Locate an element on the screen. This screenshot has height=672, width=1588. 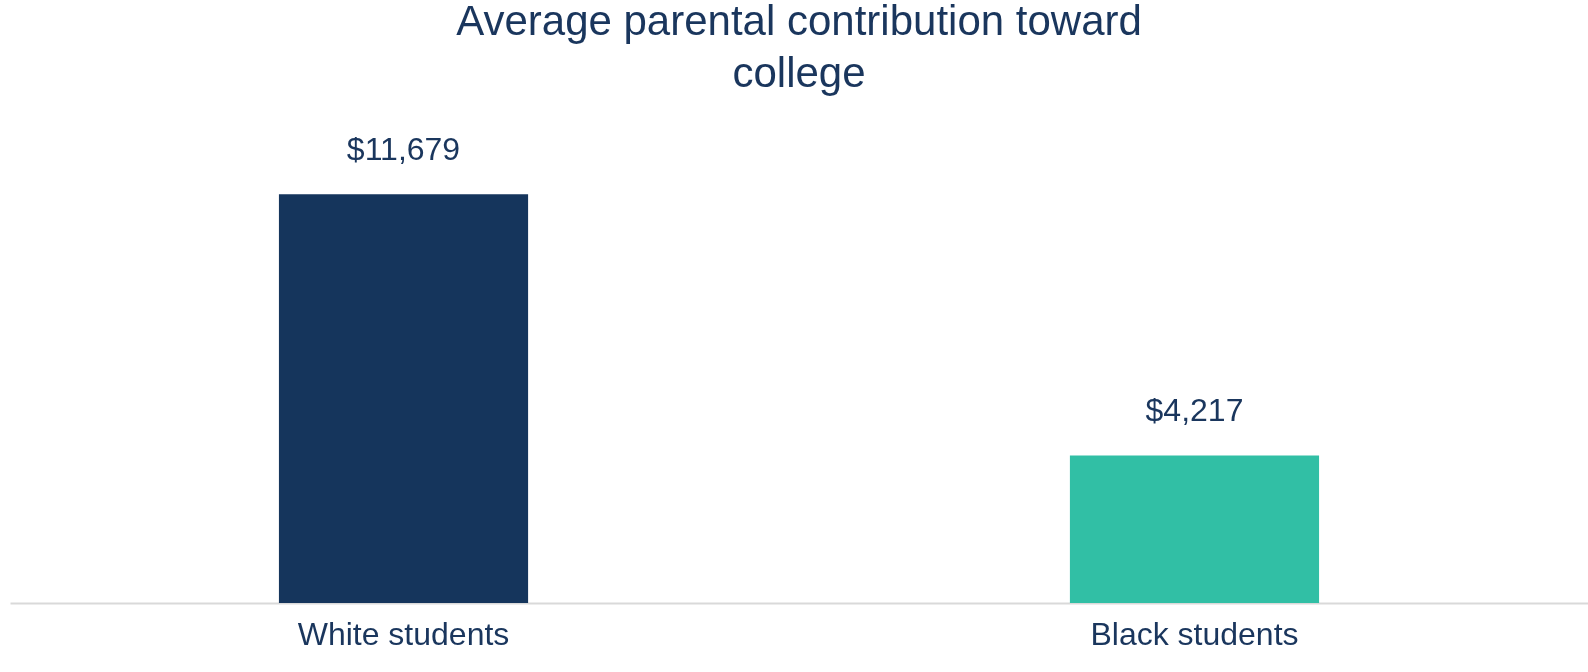
data-label: $11,679 is located at coordinates (403, 149).